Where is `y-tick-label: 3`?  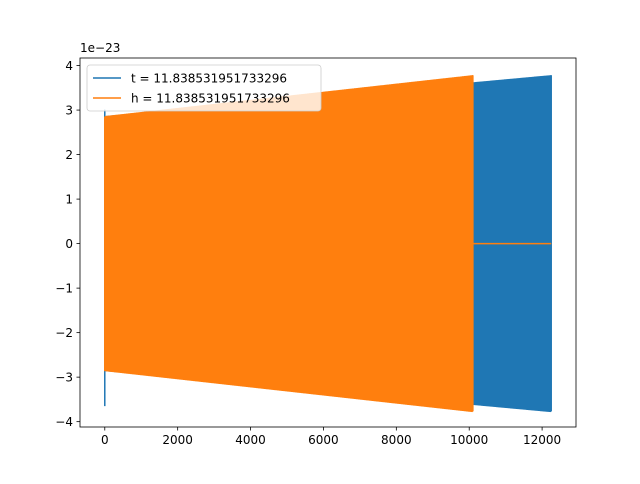 y-tick-label: 3 is located at coordinates (69, 110).